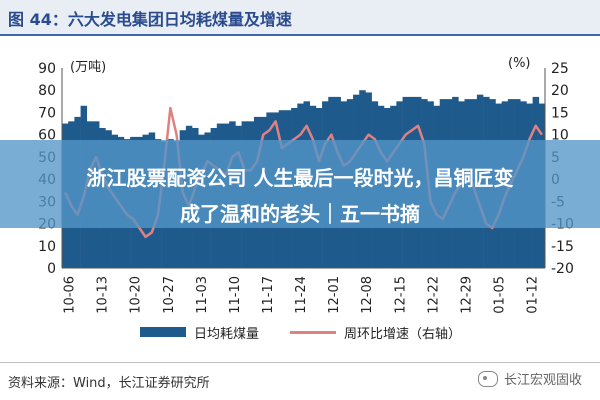 This screenshot has height=400, width=600. What do you see at coordinates (300, 35) in the screenshot?
I see `header-divider` at bounding box center [300, 35].